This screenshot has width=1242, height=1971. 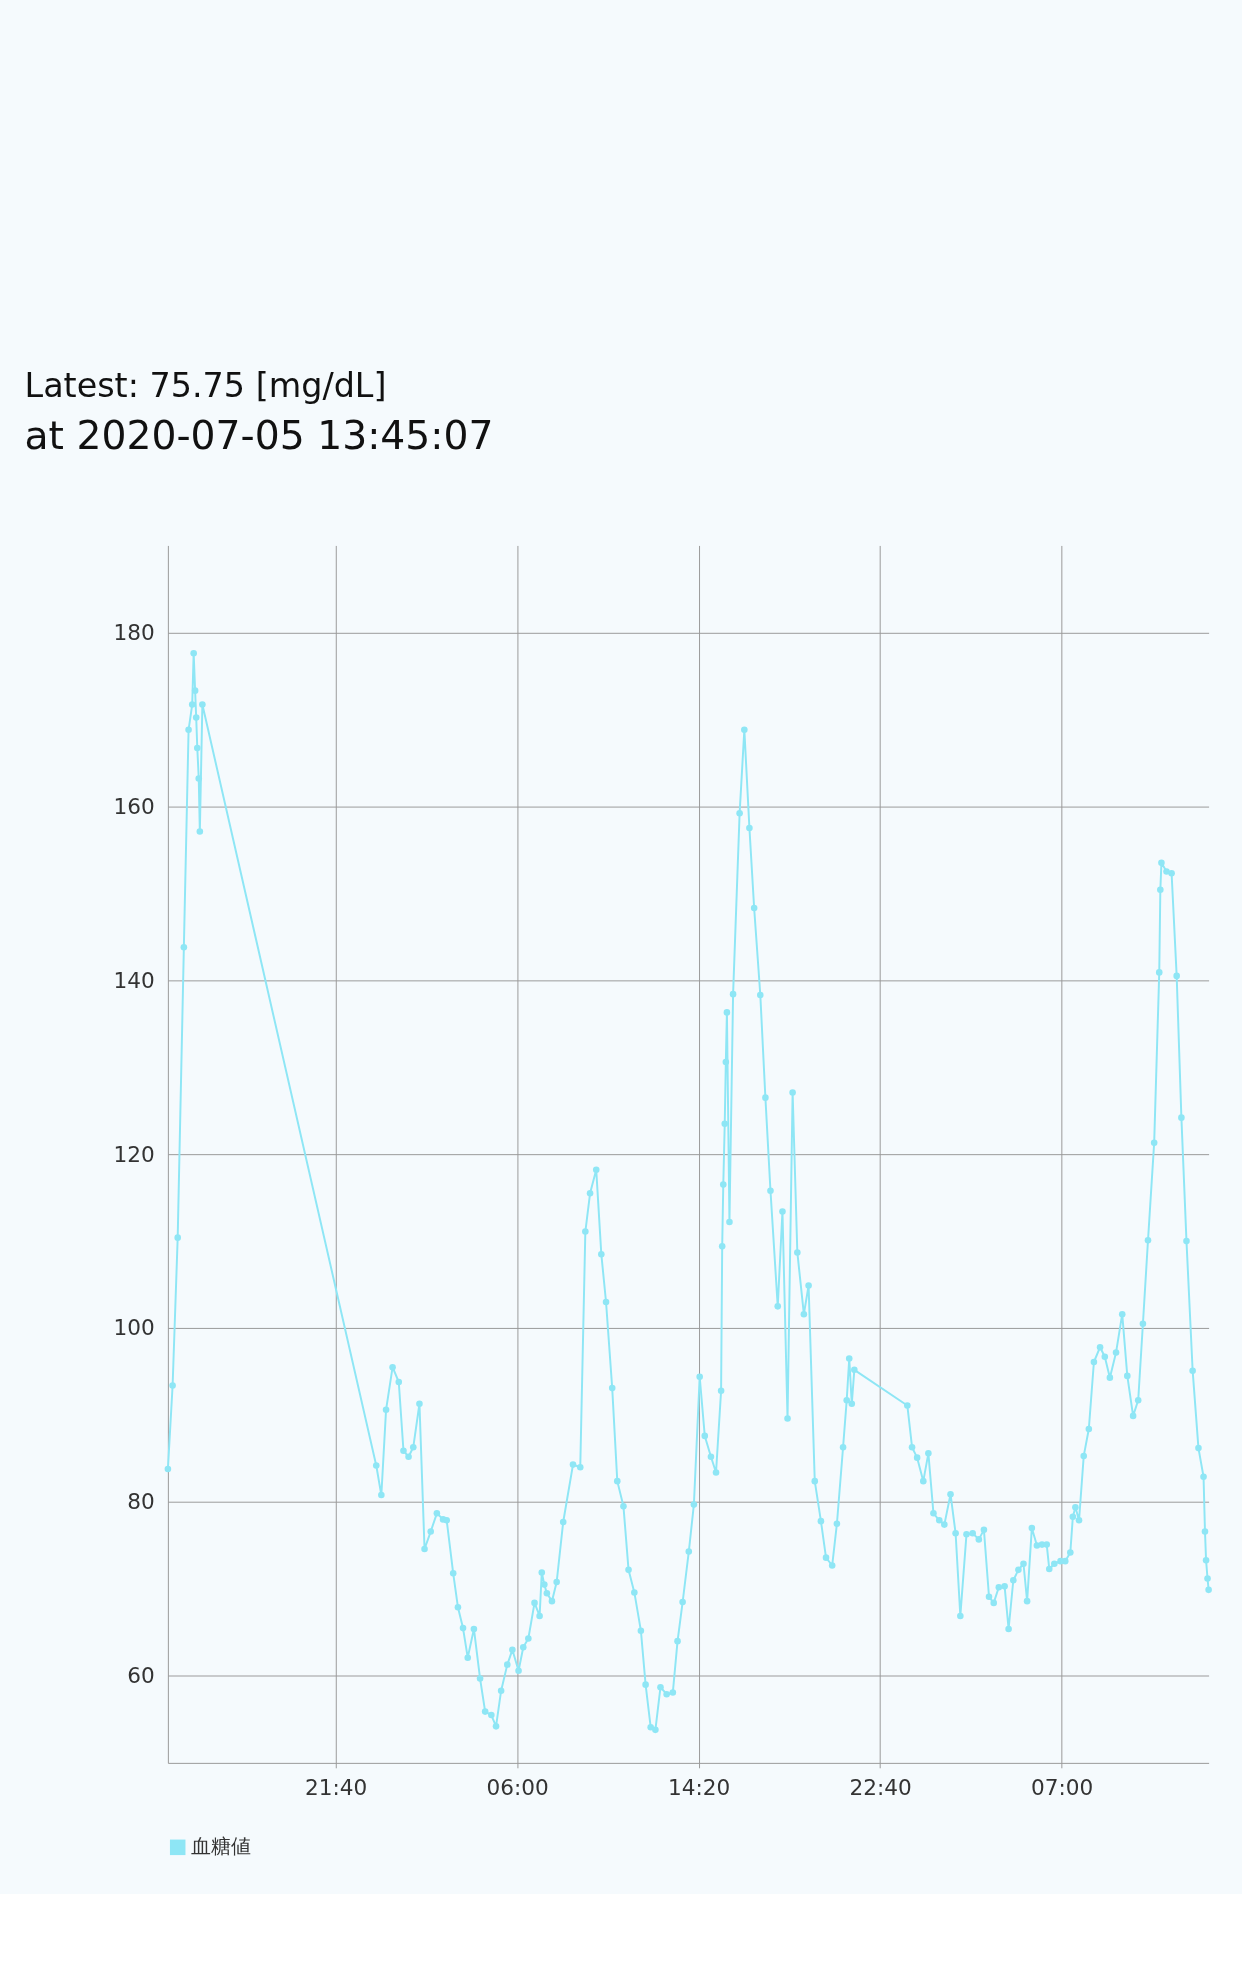 What do you see at coordinates (1062, 1787) in the screenshot?
I see `x-tick-label: 07:00` at bounding box center [1062, 1787].